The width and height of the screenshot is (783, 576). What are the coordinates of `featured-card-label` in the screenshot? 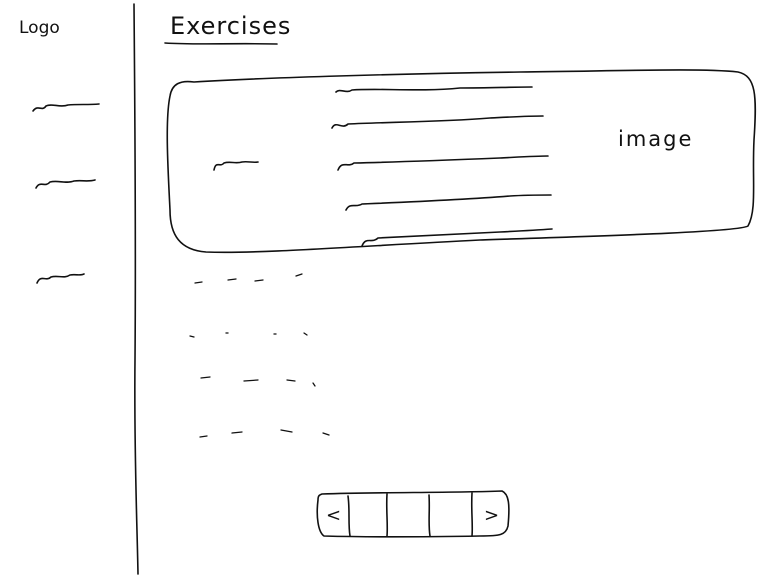 It's located at (236, 165).